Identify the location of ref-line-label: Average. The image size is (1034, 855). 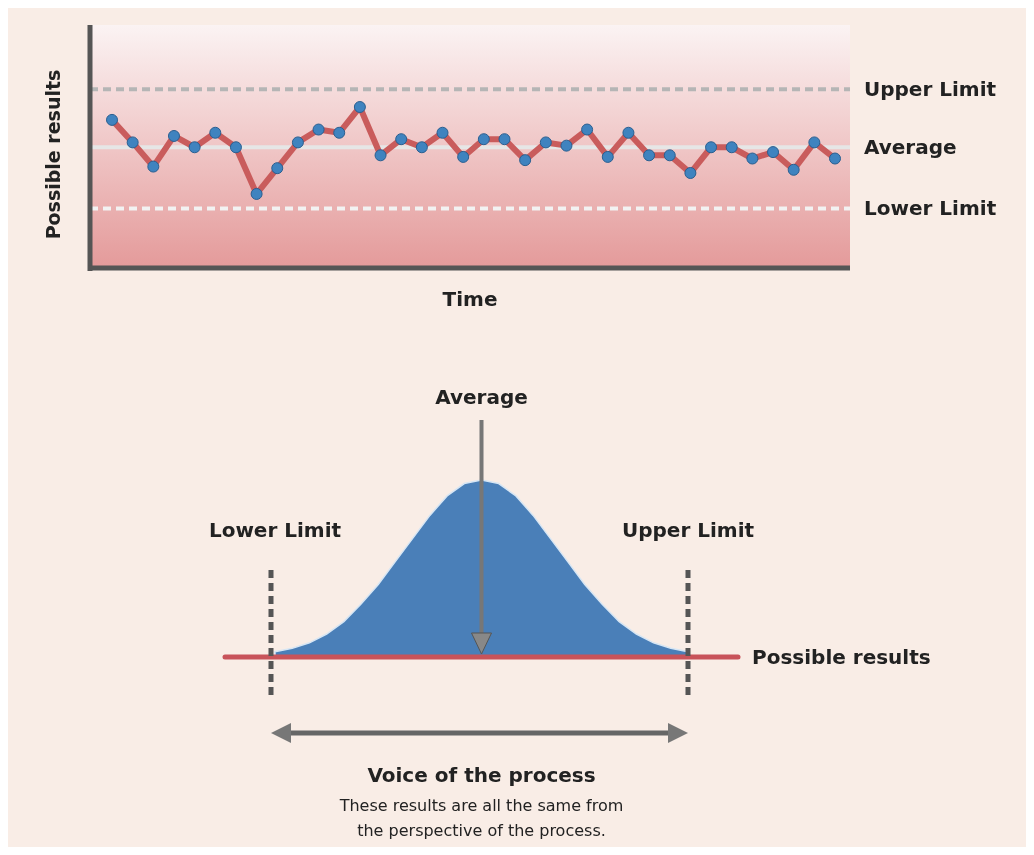
(910, 147).